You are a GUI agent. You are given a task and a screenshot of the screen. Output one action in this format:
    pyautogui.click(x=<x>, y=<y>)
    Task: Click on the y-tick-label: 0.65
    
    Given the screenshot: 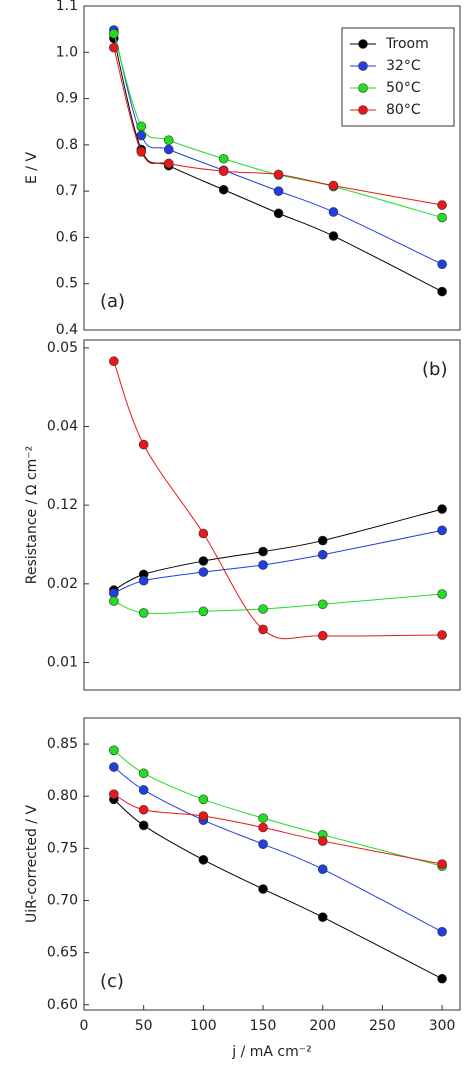 What is the action you would take?
    pyautogui.click(x=62, y=953)
    